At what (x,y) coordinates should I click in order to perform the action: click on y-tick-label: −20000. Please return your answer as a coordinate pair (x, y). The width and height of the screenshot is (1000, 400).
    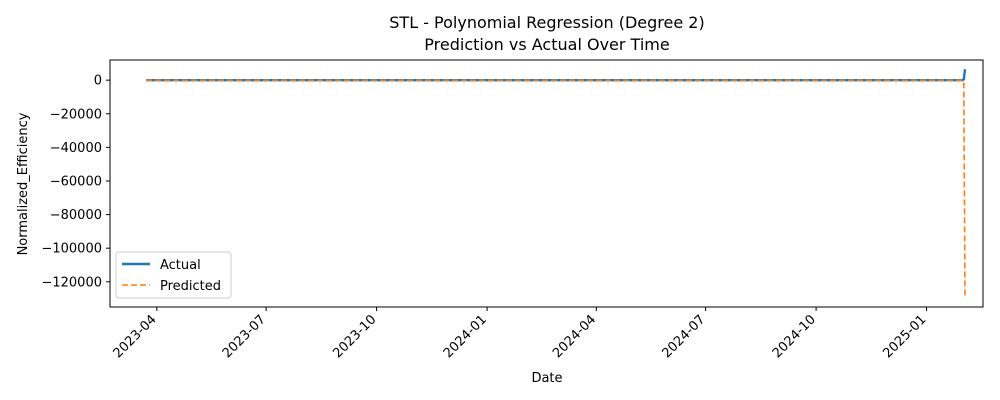
    Looking at the image, I should click on (76, 114).